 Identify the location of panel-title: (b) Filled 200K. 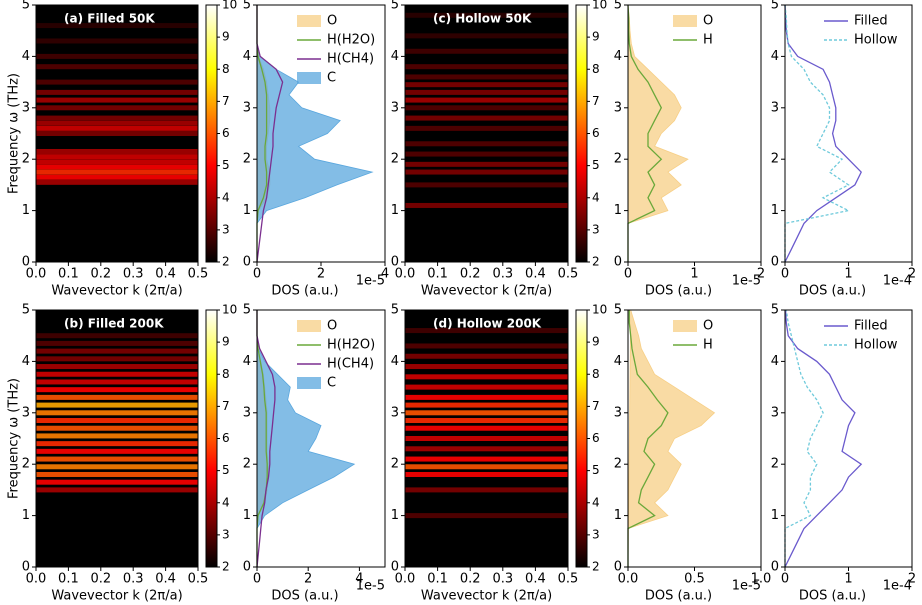
(114, 324).